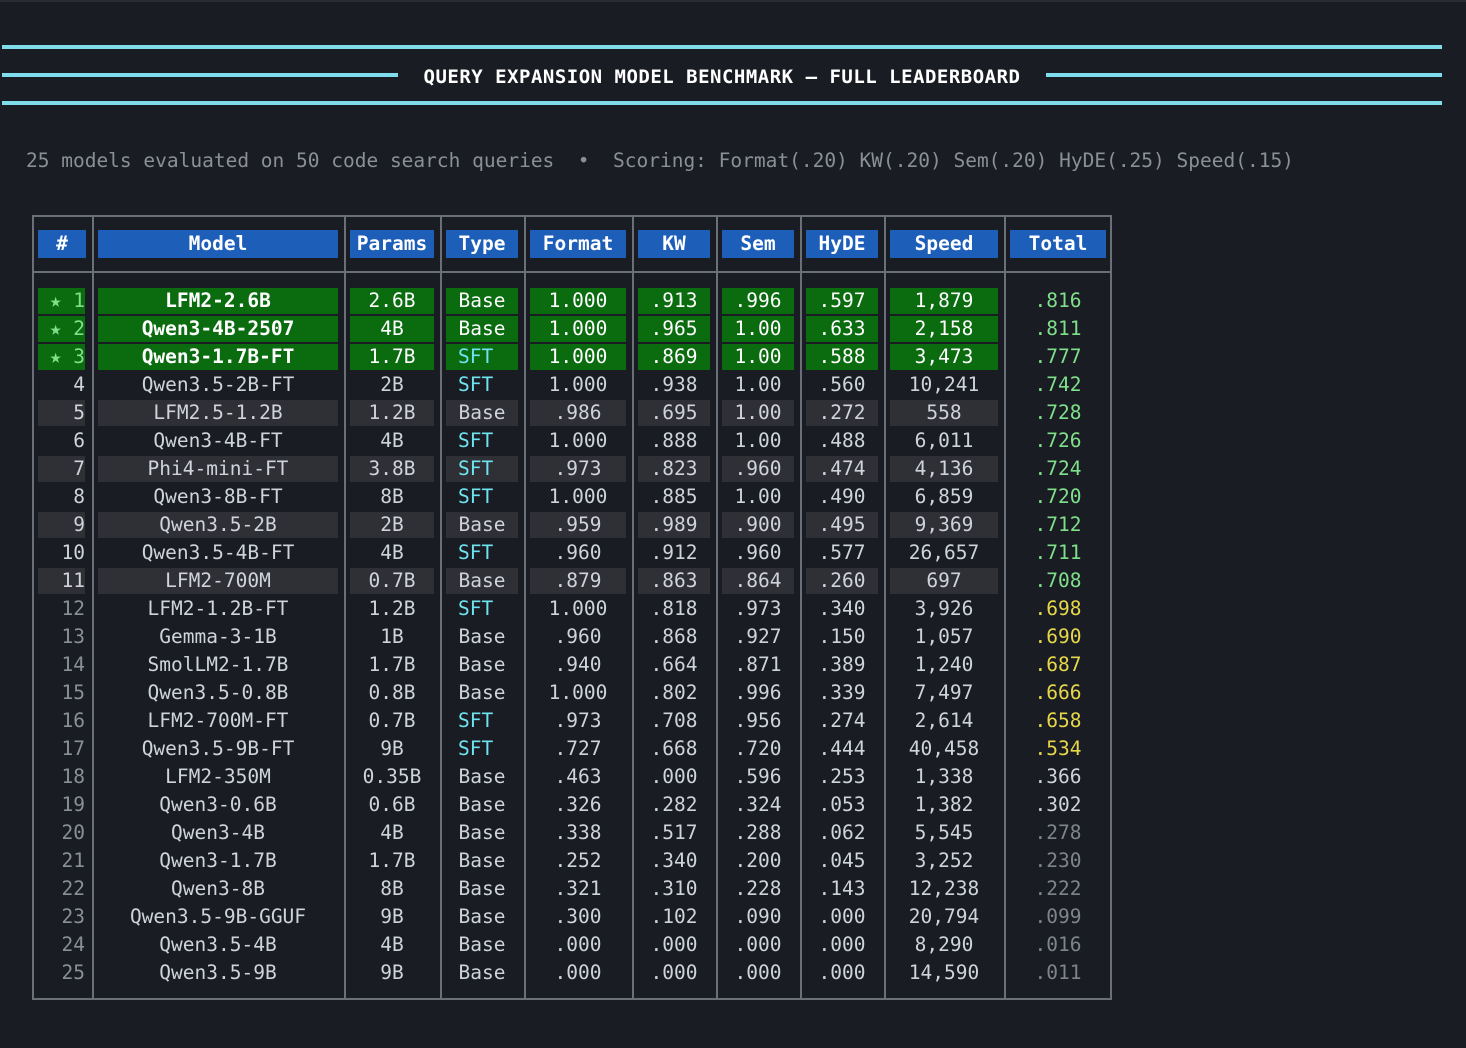 The height and width of the screenshot is (1048, 1466). Describe the element at coordinates (392, 581) in the screenshot. I see `cell-params: 0.7B` at that location.